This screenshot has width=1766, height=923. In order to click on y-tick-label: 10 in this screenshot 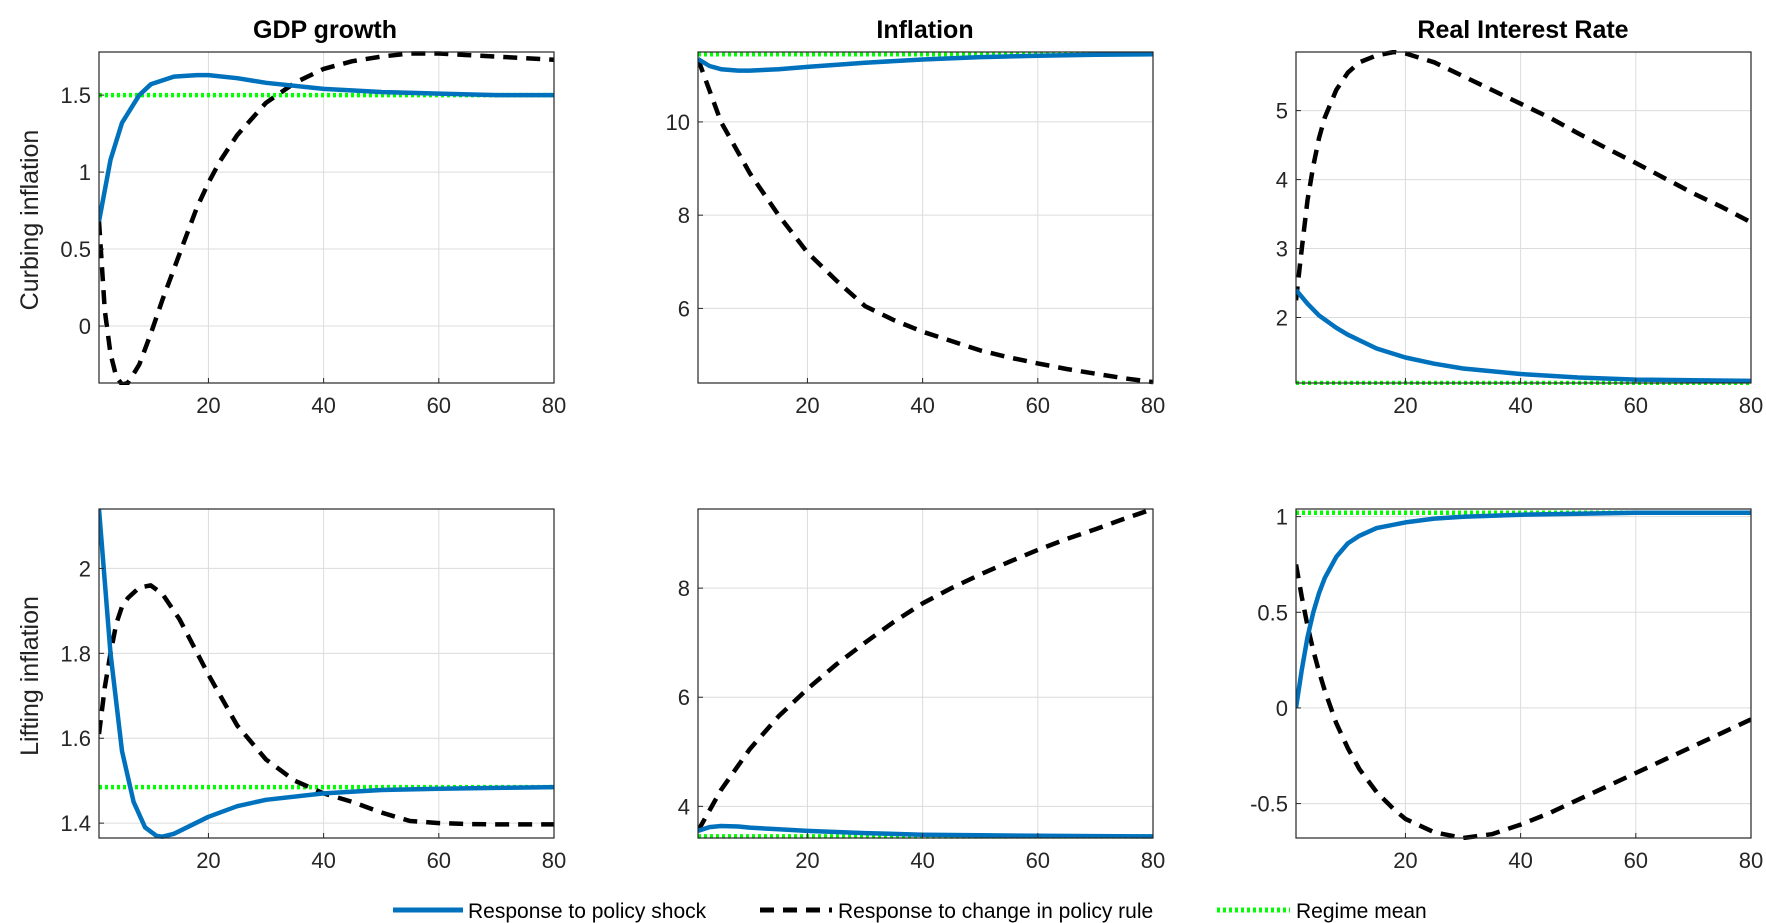, I will do `click(678, 122)`.